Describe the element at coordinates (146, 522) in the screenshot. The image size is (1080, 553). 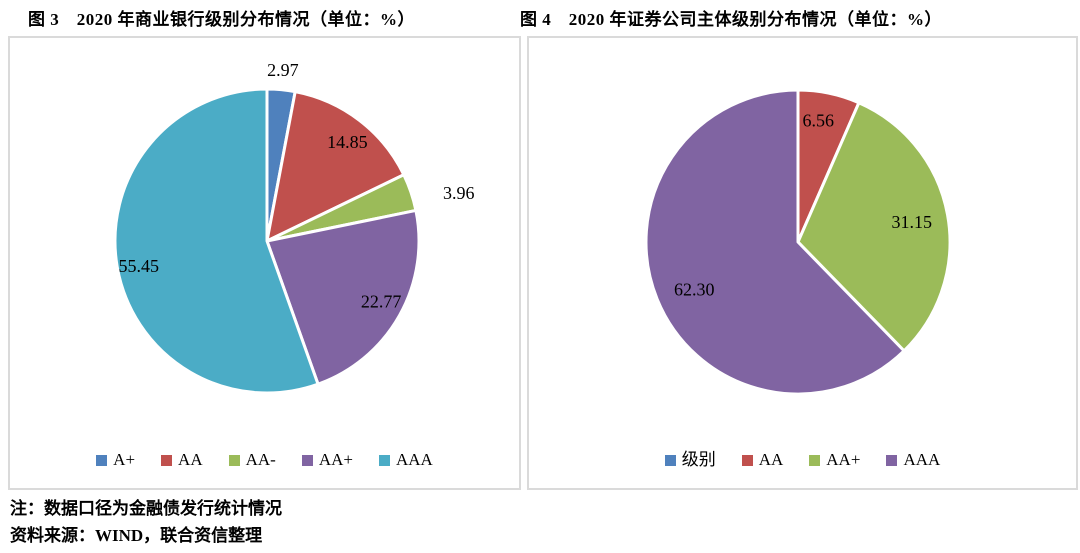
I see `footnotes: 注：数据口径为金融债发行统计情况 资料来源：WIND，联合资信整理` at that location.